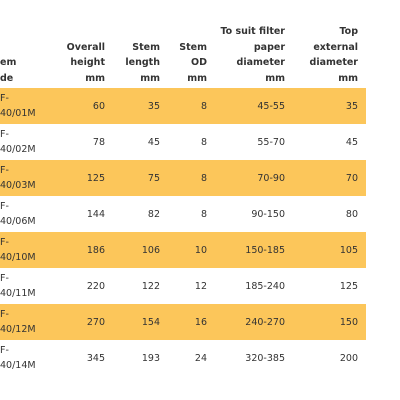 The height and width of the screenshot is (400, 400). Describe the element at coordinates (150, 250) in the screenshot. I see `value-cell: 106` at that location.